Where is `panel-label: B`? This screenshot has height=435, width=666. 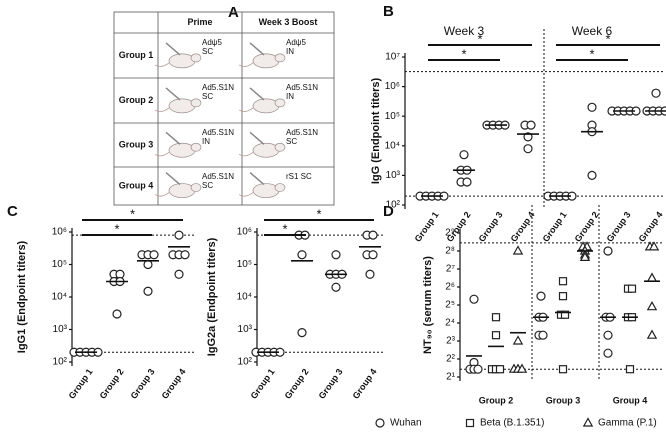 panel-label: B is located at coordinates (388, 11).